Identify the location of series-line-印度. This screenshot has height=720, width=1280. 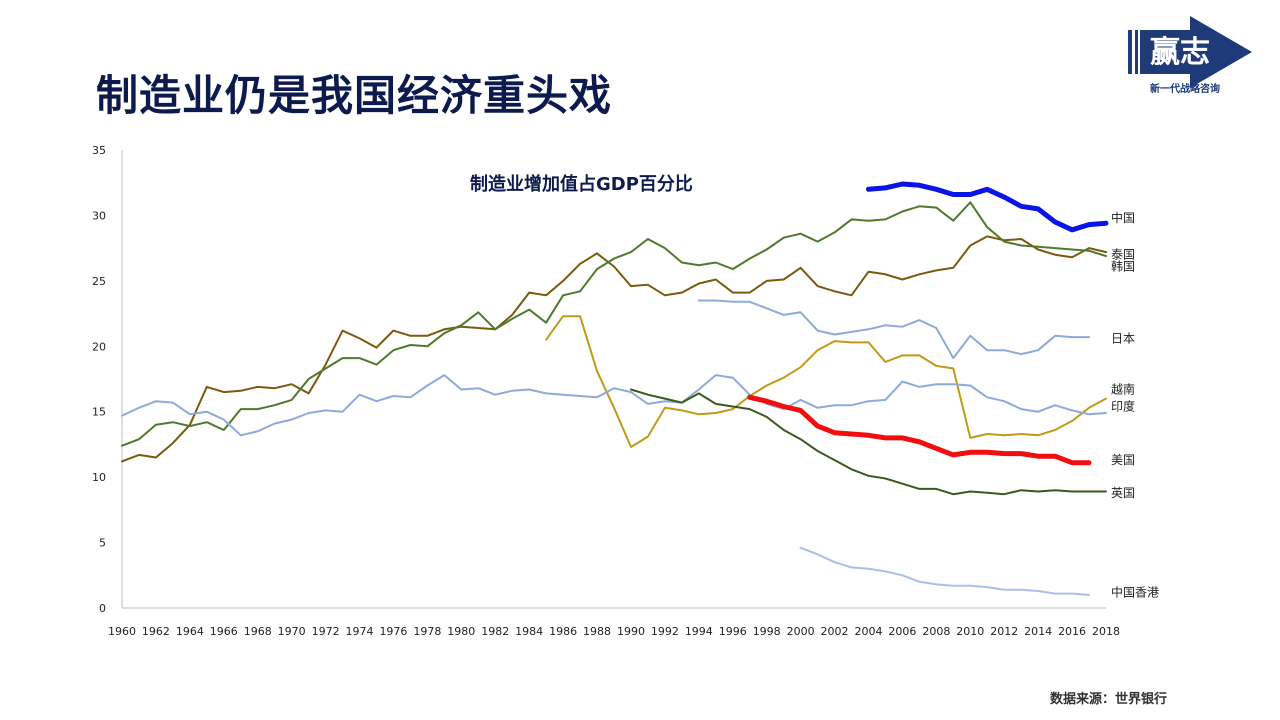
(614, 405).